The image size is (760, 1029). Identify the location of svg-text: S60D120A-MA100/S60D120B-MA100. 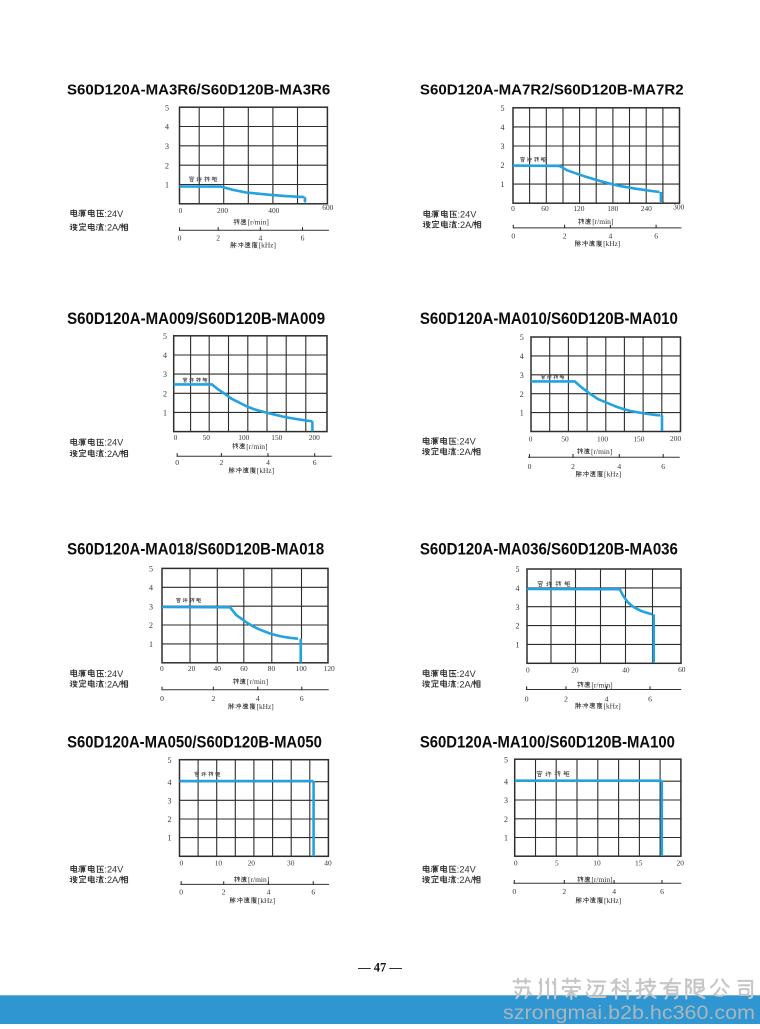
(547, 743).